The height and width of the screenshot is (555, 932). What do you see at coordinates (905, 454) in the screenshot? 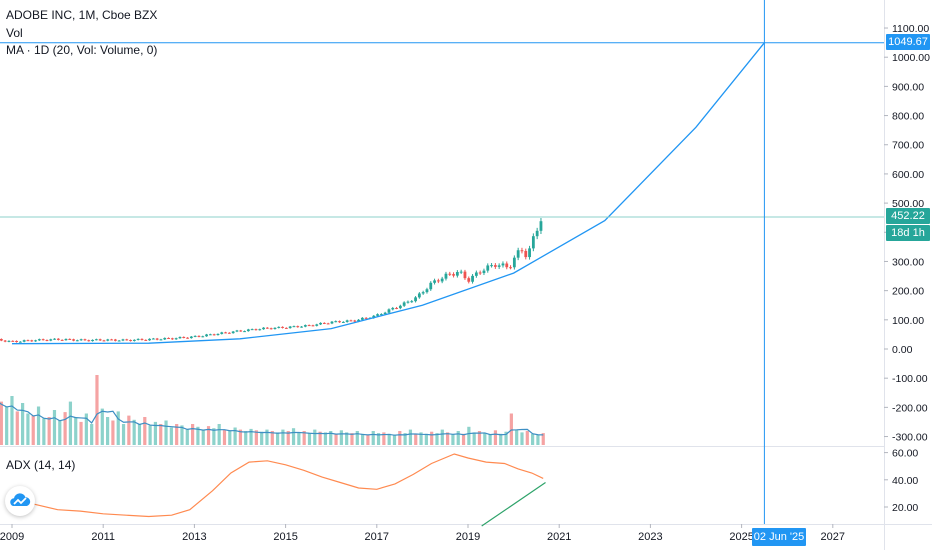
I see `adx-axis-tick-label: 60.00` at bounding box center [905, 454].